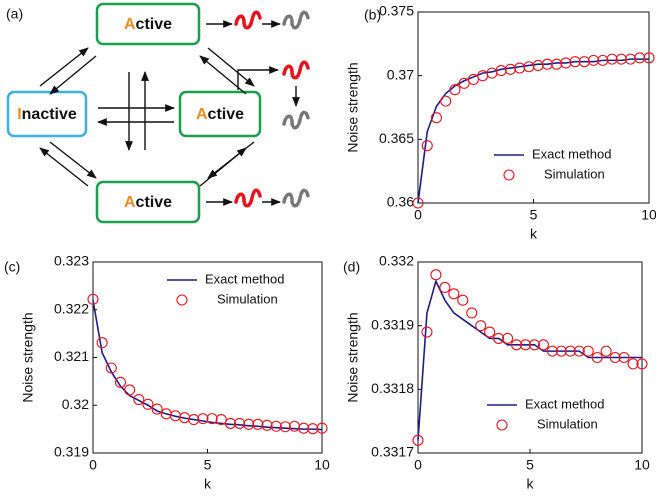 The height and width of the screenshot is (502, 656). I want to click on arrows, so click(169, 113).